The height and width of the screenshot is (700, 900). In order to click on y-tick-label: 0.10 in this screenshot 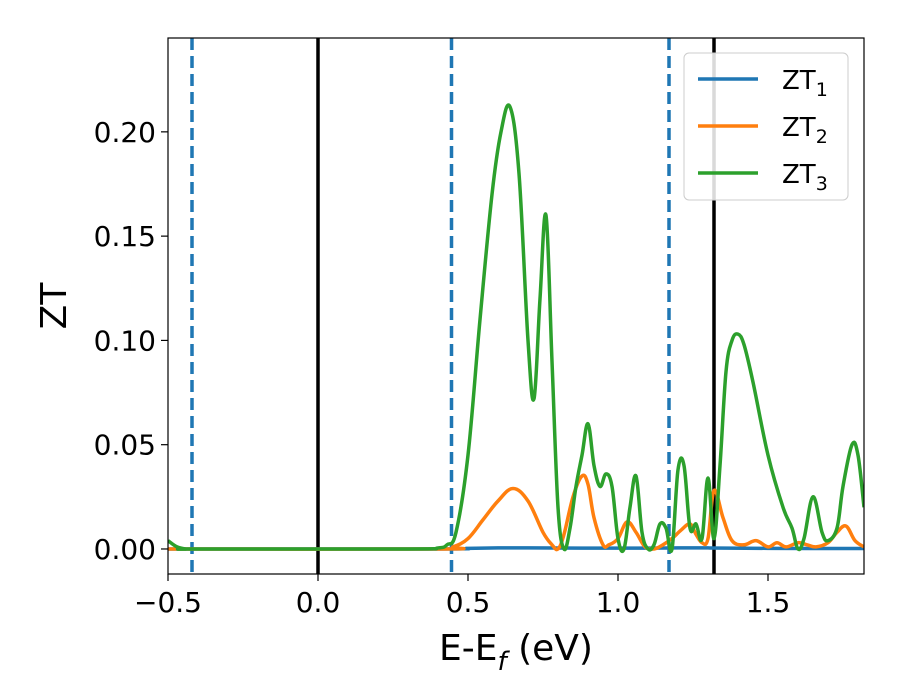, I will do `click(125, 340)`.